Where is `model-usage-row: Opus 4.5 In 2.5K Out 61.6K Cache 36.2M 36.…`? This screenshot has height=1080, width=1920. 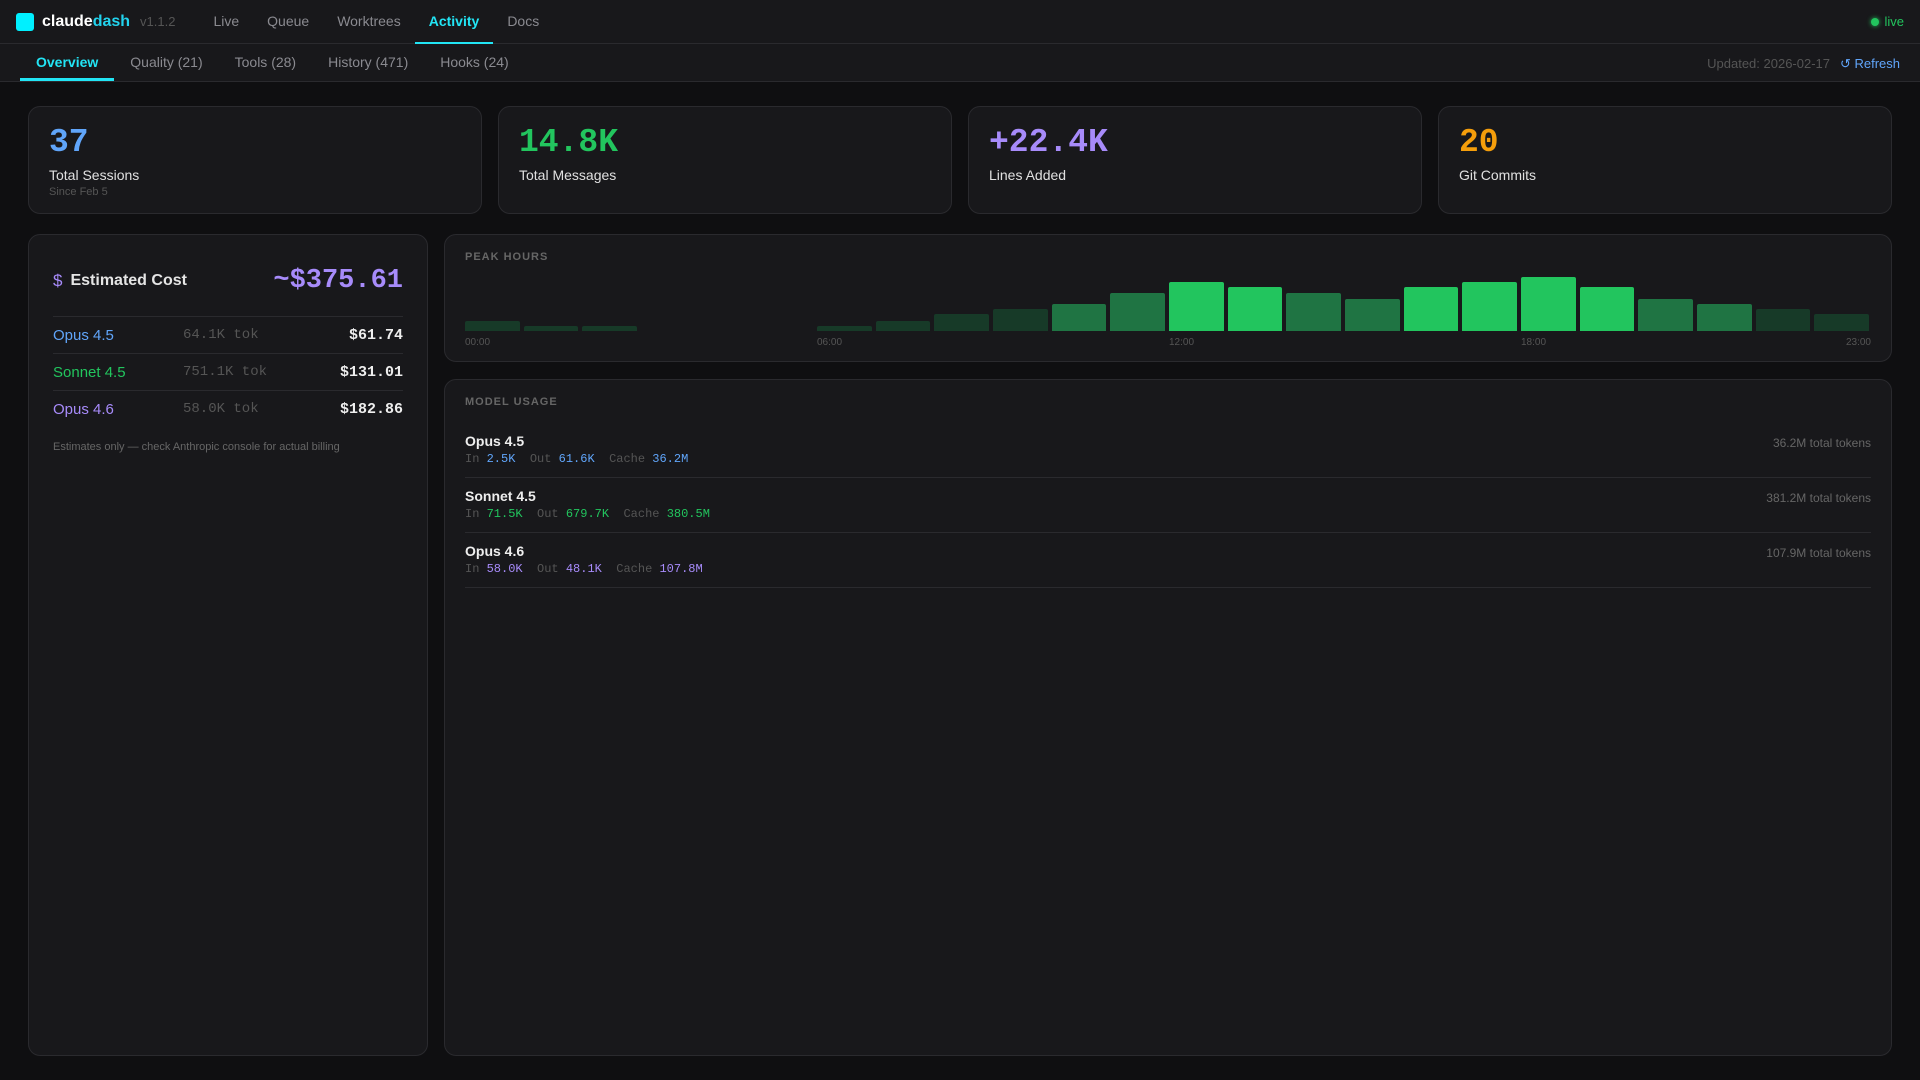
model-usage-row: Opus 4.5 In 2.5K Out 61.6K Cache 36.2M 36.… is located at coordinates (1168, 450).